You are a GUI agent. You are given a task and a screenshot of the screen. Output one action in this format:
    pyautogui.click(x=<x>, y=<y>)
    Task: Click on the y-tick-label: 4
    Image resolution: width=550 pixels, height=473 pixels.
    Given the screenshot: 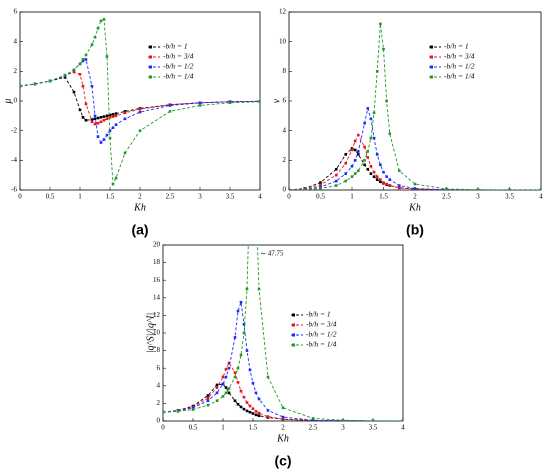 What is the action you would take?
    pyautogui.click(x=159, y=385)
    